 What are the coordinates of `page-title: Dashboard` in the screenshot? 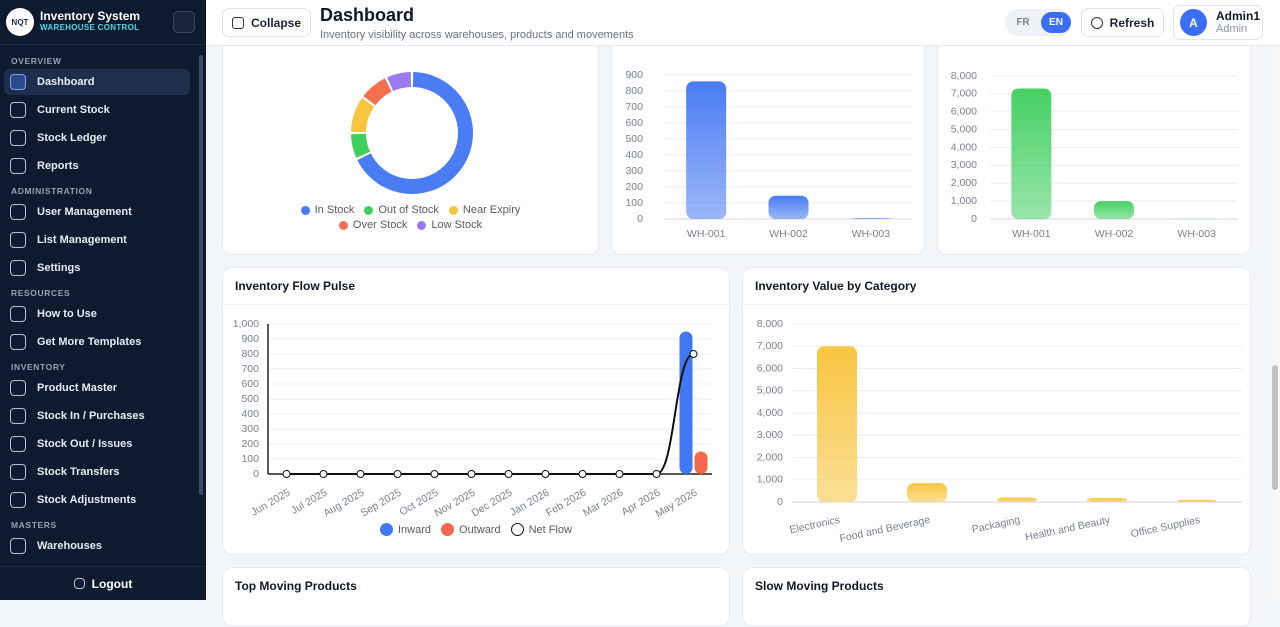 It's located at (367, 15).